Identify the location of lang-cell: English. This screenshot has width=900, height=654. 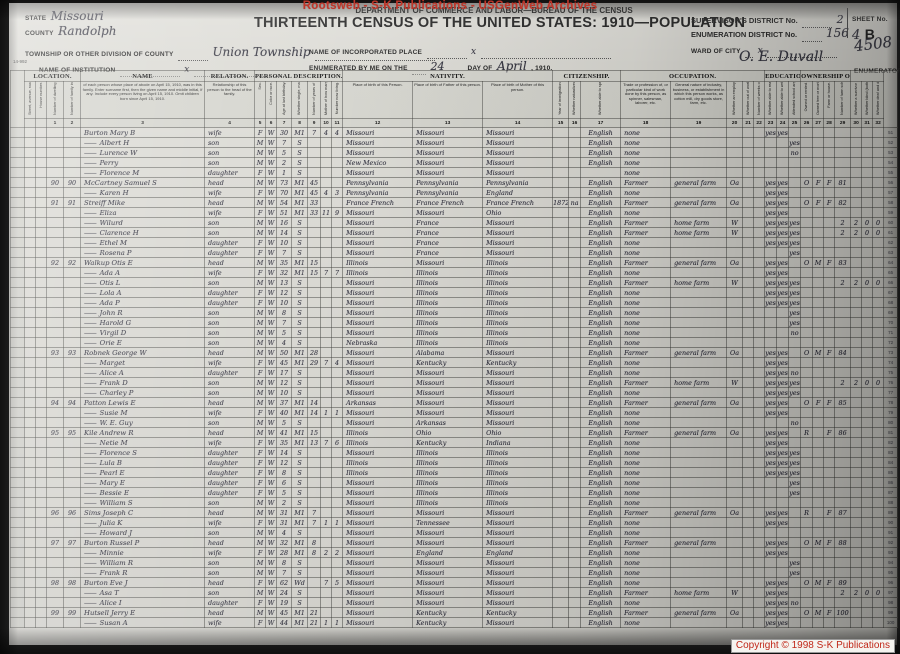
(601, 332).